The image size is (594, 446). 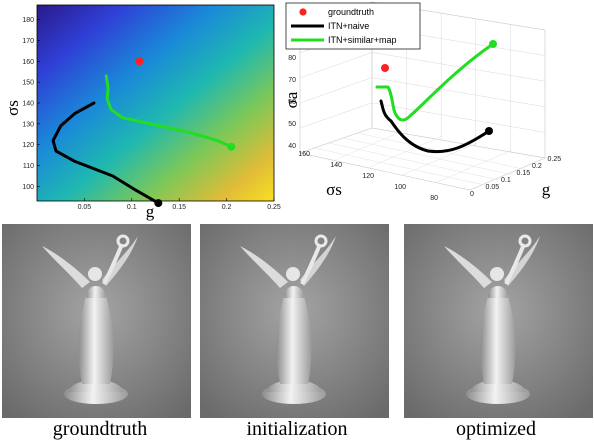 I want to click on x3-tick-label: 0, so click(x=472, y=194).